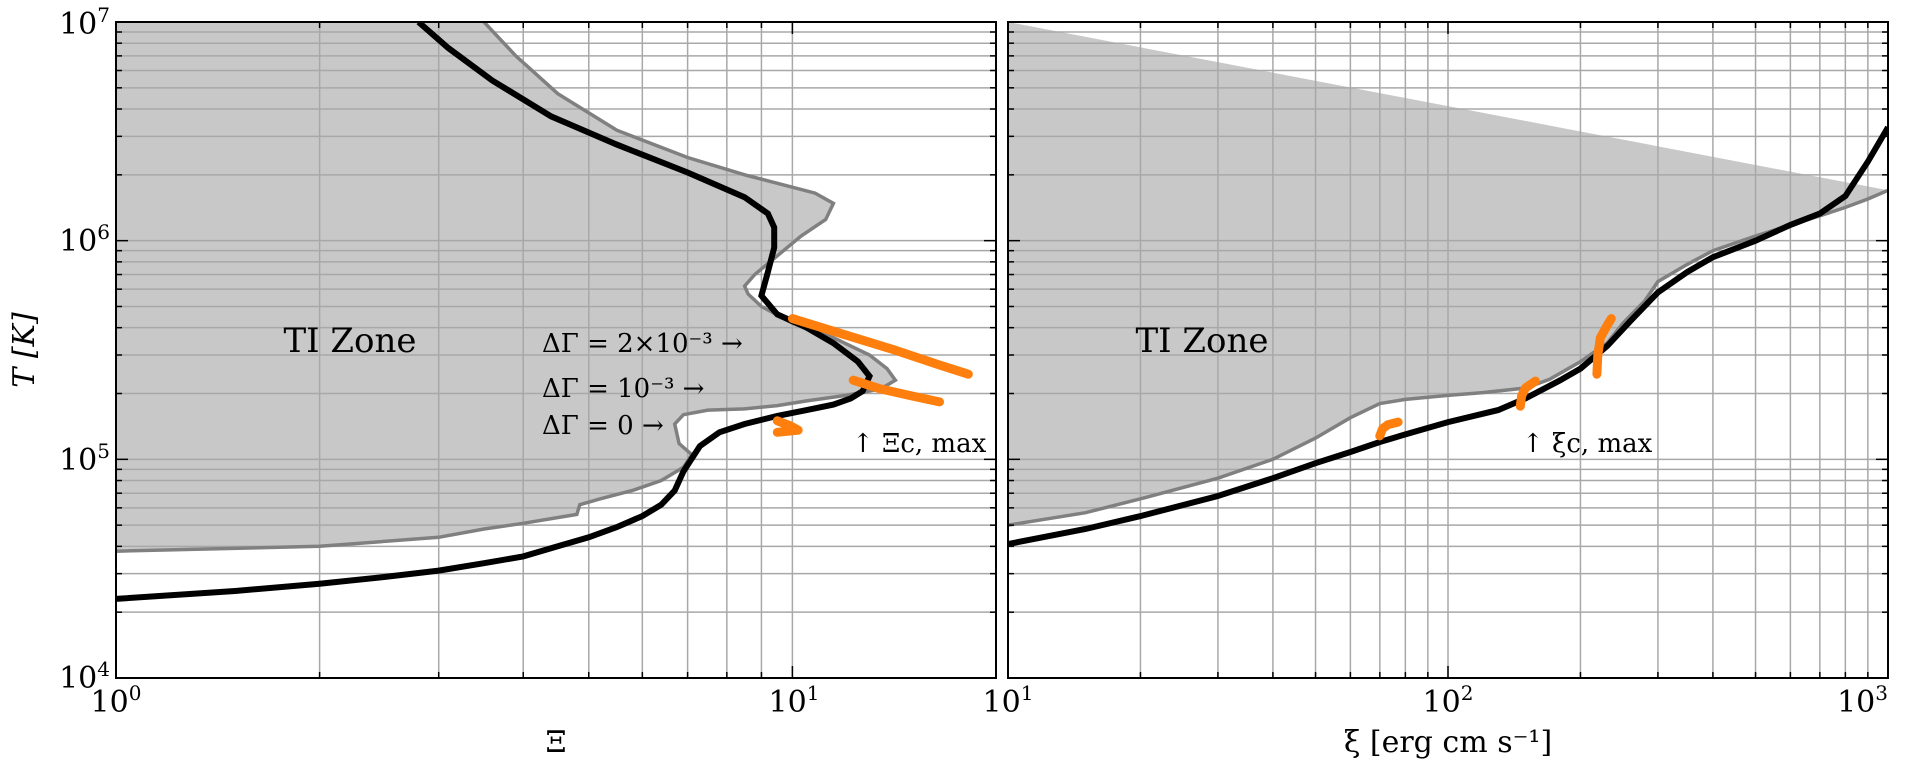 The width and height of the screenshot is (1920, 768). Describe the element at coordinates (84, 676) in the screenshot. I see `ytick-label-1e4: 10⁴` at that location.